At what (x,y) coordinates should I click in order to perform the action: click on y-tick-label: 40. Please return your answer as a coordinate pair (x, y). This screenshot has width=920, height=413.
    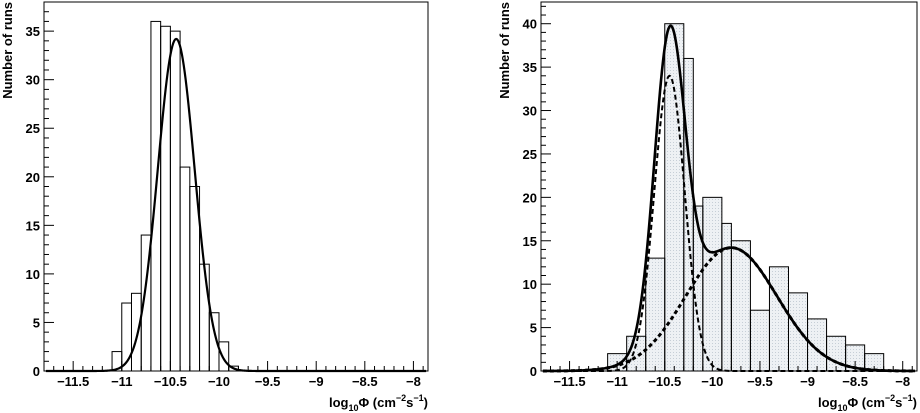
    Looking at the image, I should click on (530, 24).